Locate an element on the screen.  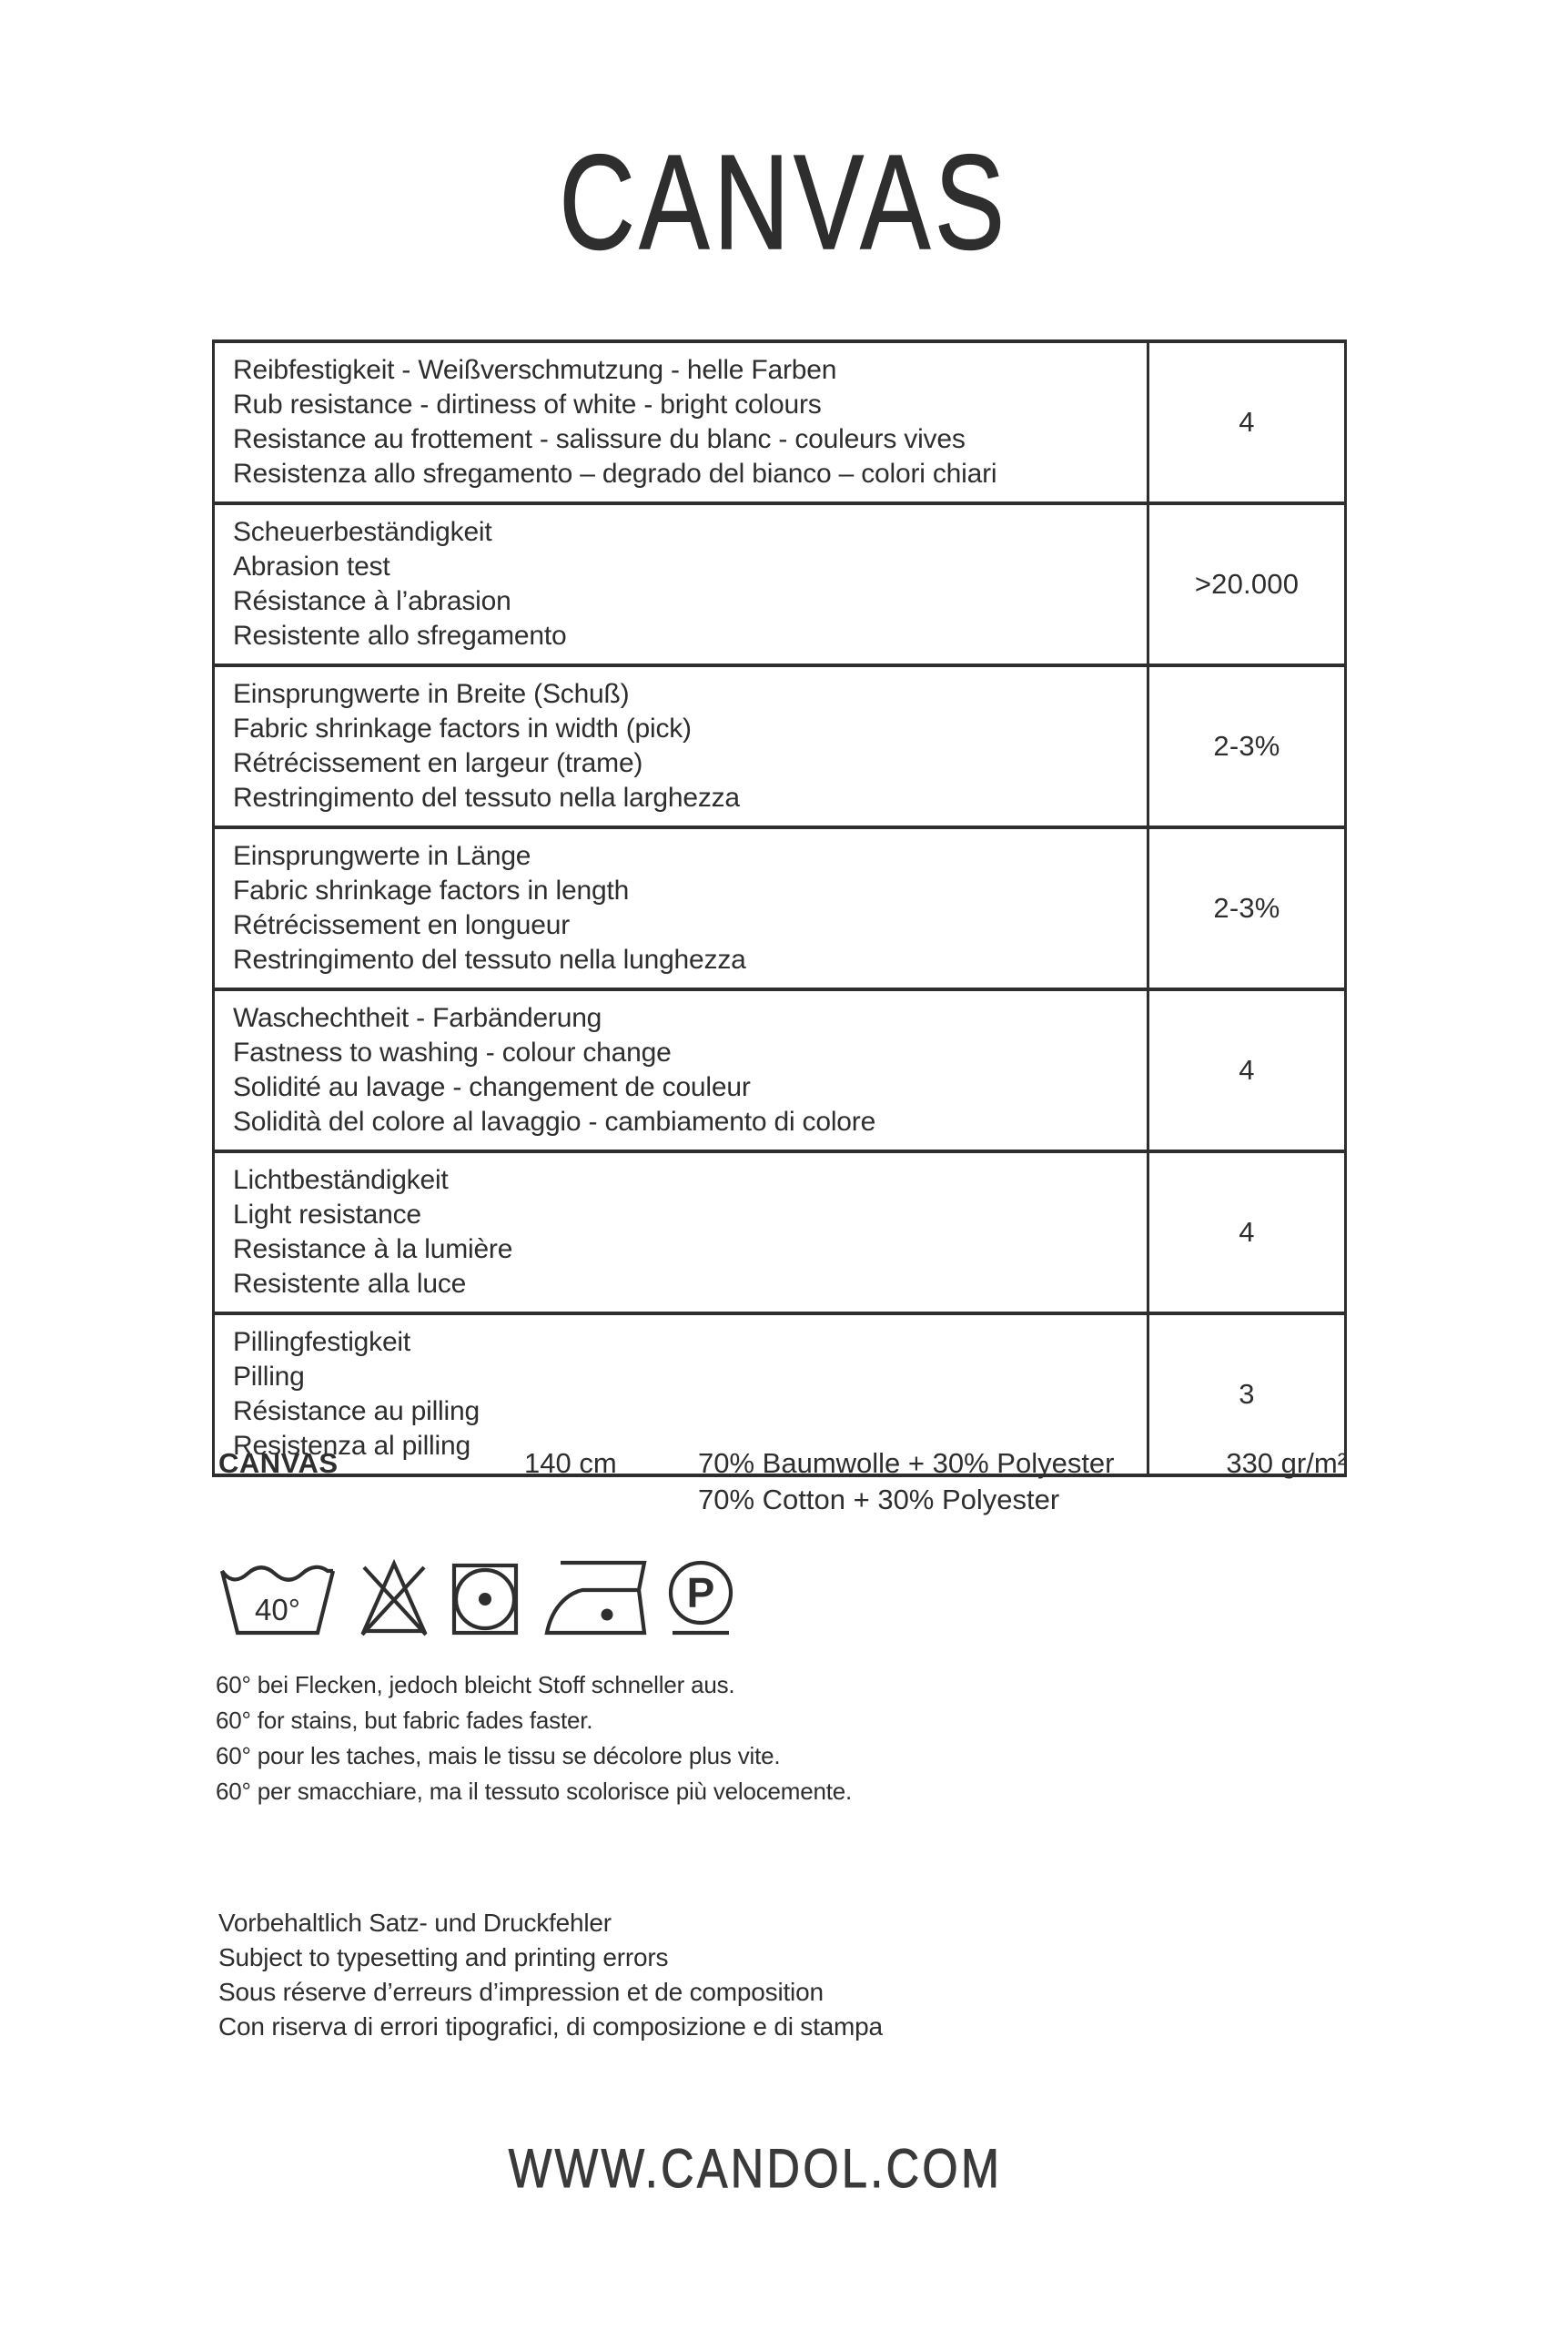
row-value: >20.000 is located at coordinates (1247, 584).